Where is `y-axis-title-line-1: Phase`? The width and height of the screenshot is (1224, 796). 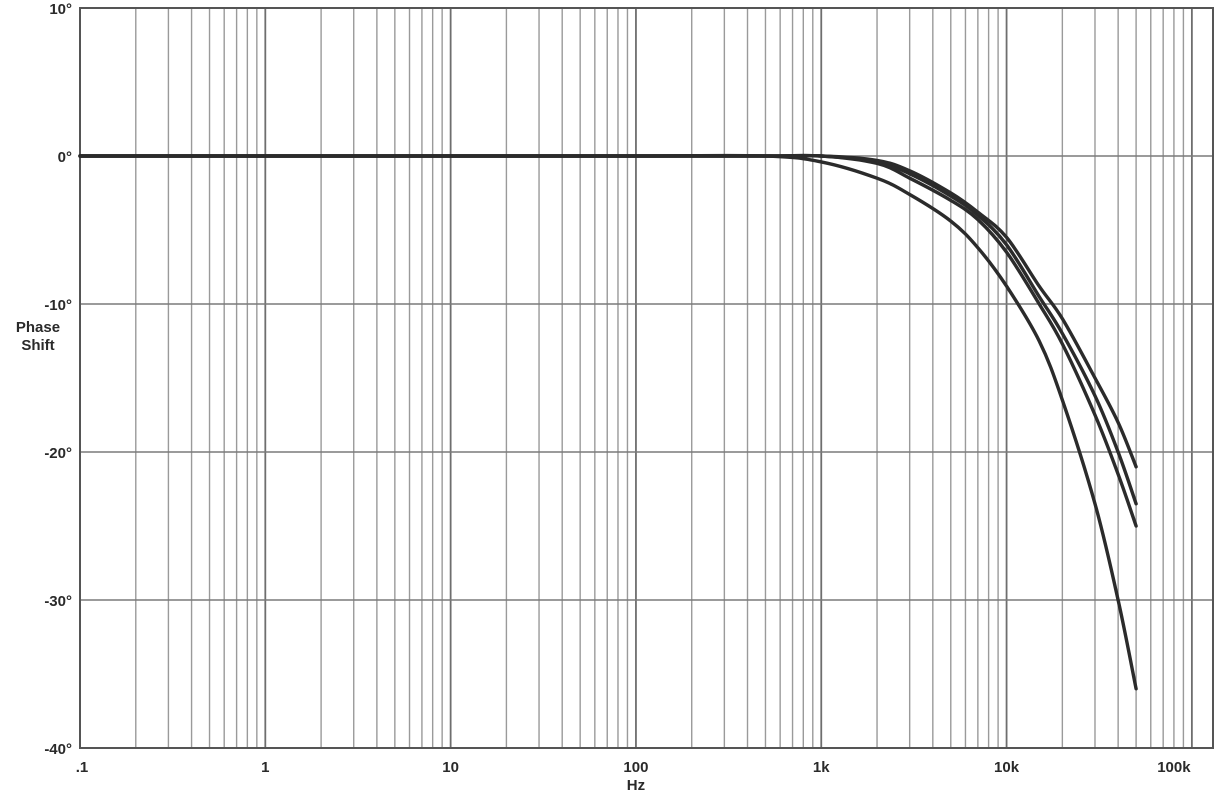 y-axis-title-line-1: Phase is located at coordinates (38, 327).